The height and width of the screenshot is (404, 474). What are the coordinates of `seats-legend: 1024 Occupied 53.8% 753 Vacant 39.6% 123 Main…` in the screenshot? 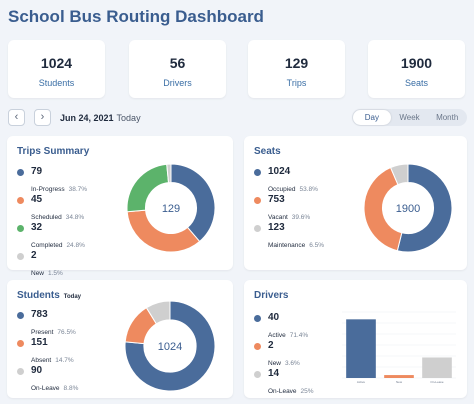 It's located at (289, 208).